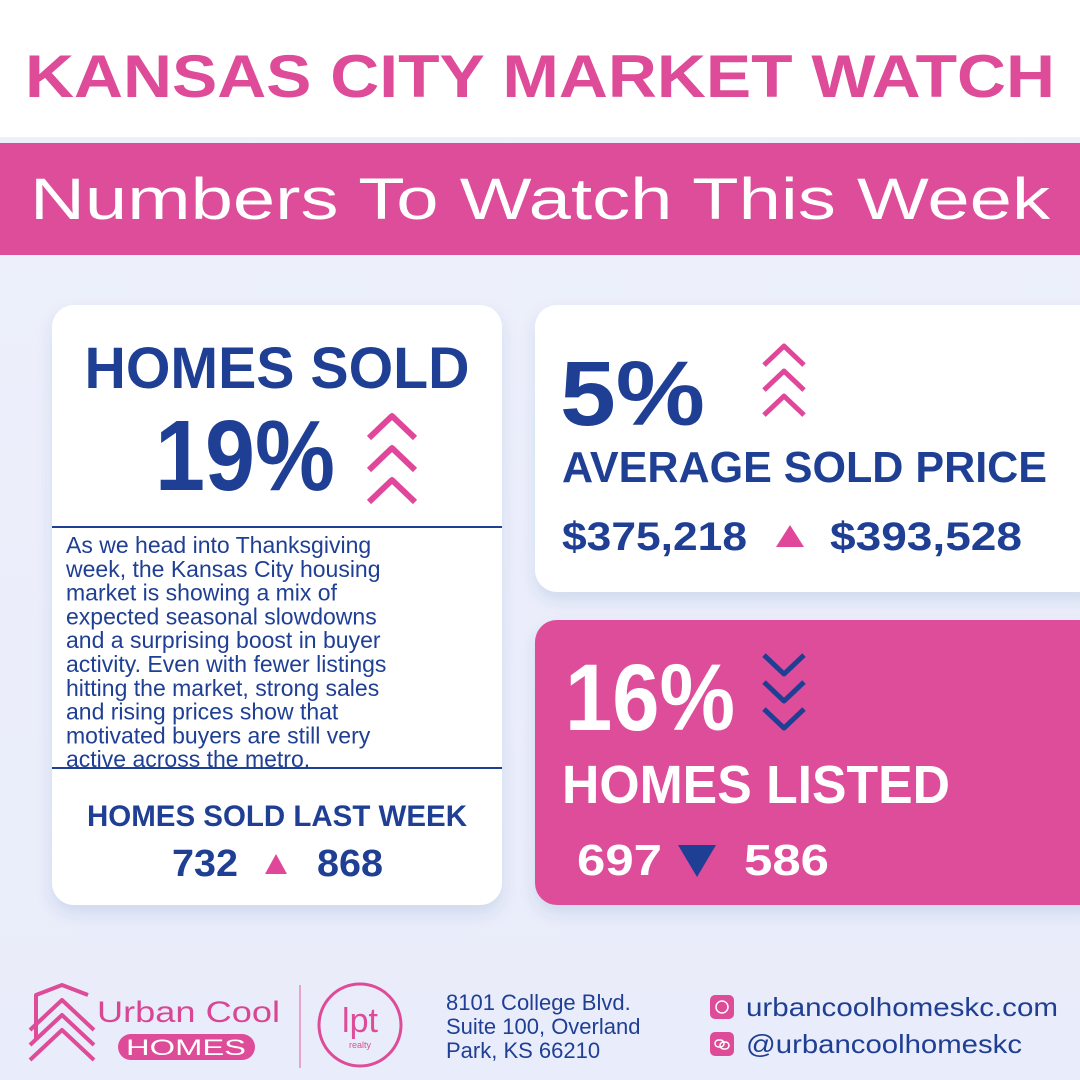 This screenshot has width=1080, height=1080. I want to click on listed-card, so click(807, 762).